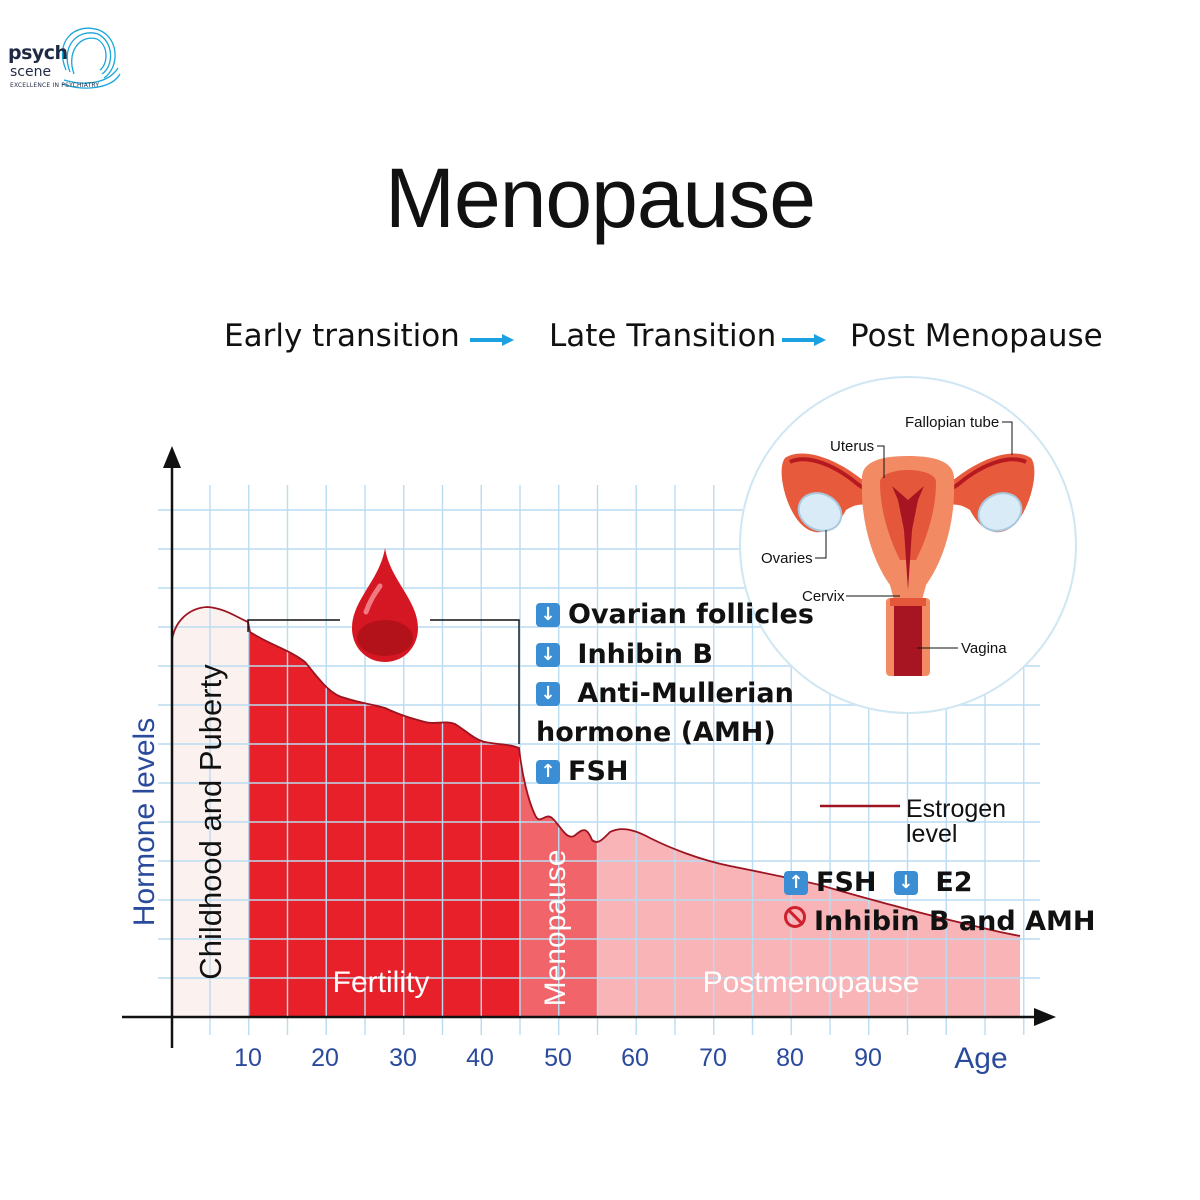  I want to click on menopause-phase-label: Menopause, so click(555, 928).